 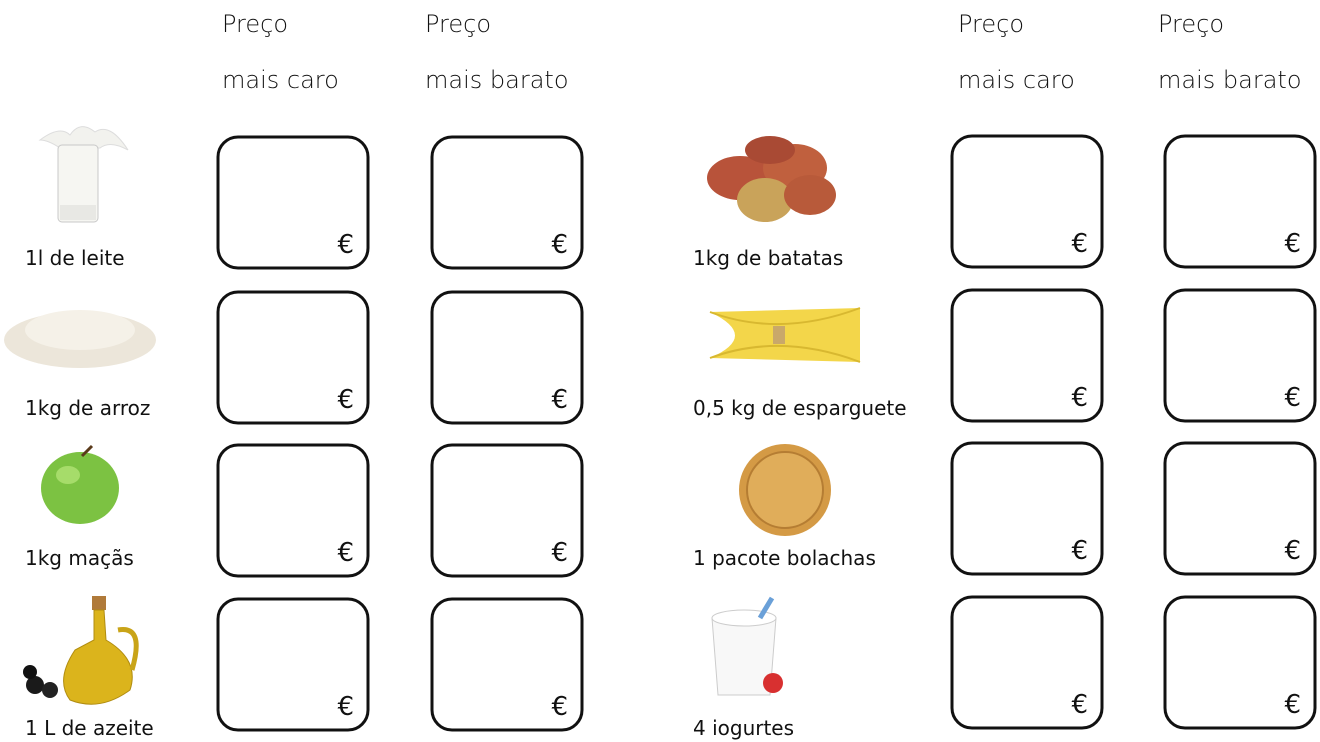 I want to click on milk-icon, so click(x=83, y=174).